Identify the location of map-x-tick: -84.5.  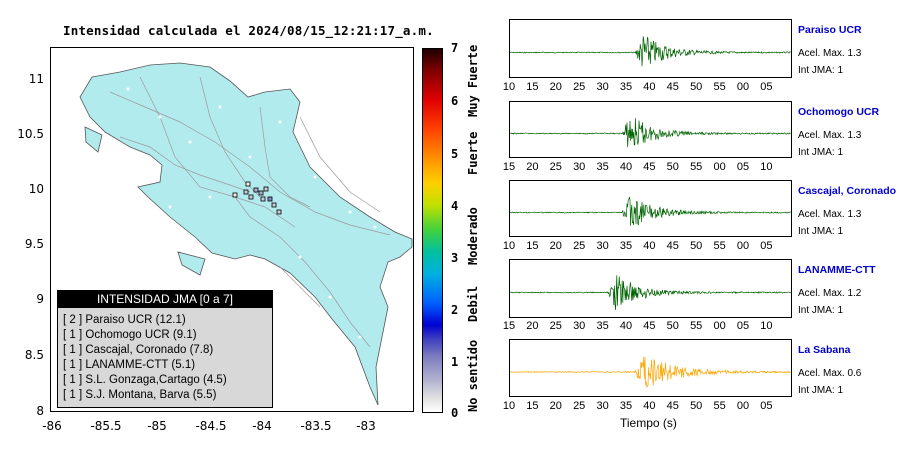
(211, 426).